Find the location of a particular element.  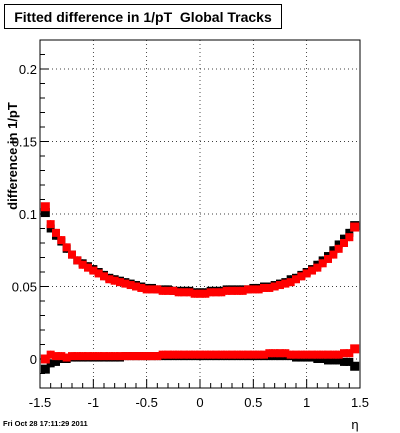

x-axis-label: η is located at coordinates (354, 424).